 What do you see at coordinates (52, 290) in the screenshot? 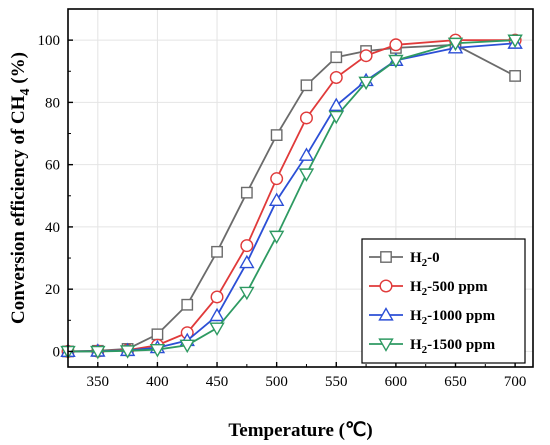
I see `y-tick-label: 20` at bounding box center [52, 290].